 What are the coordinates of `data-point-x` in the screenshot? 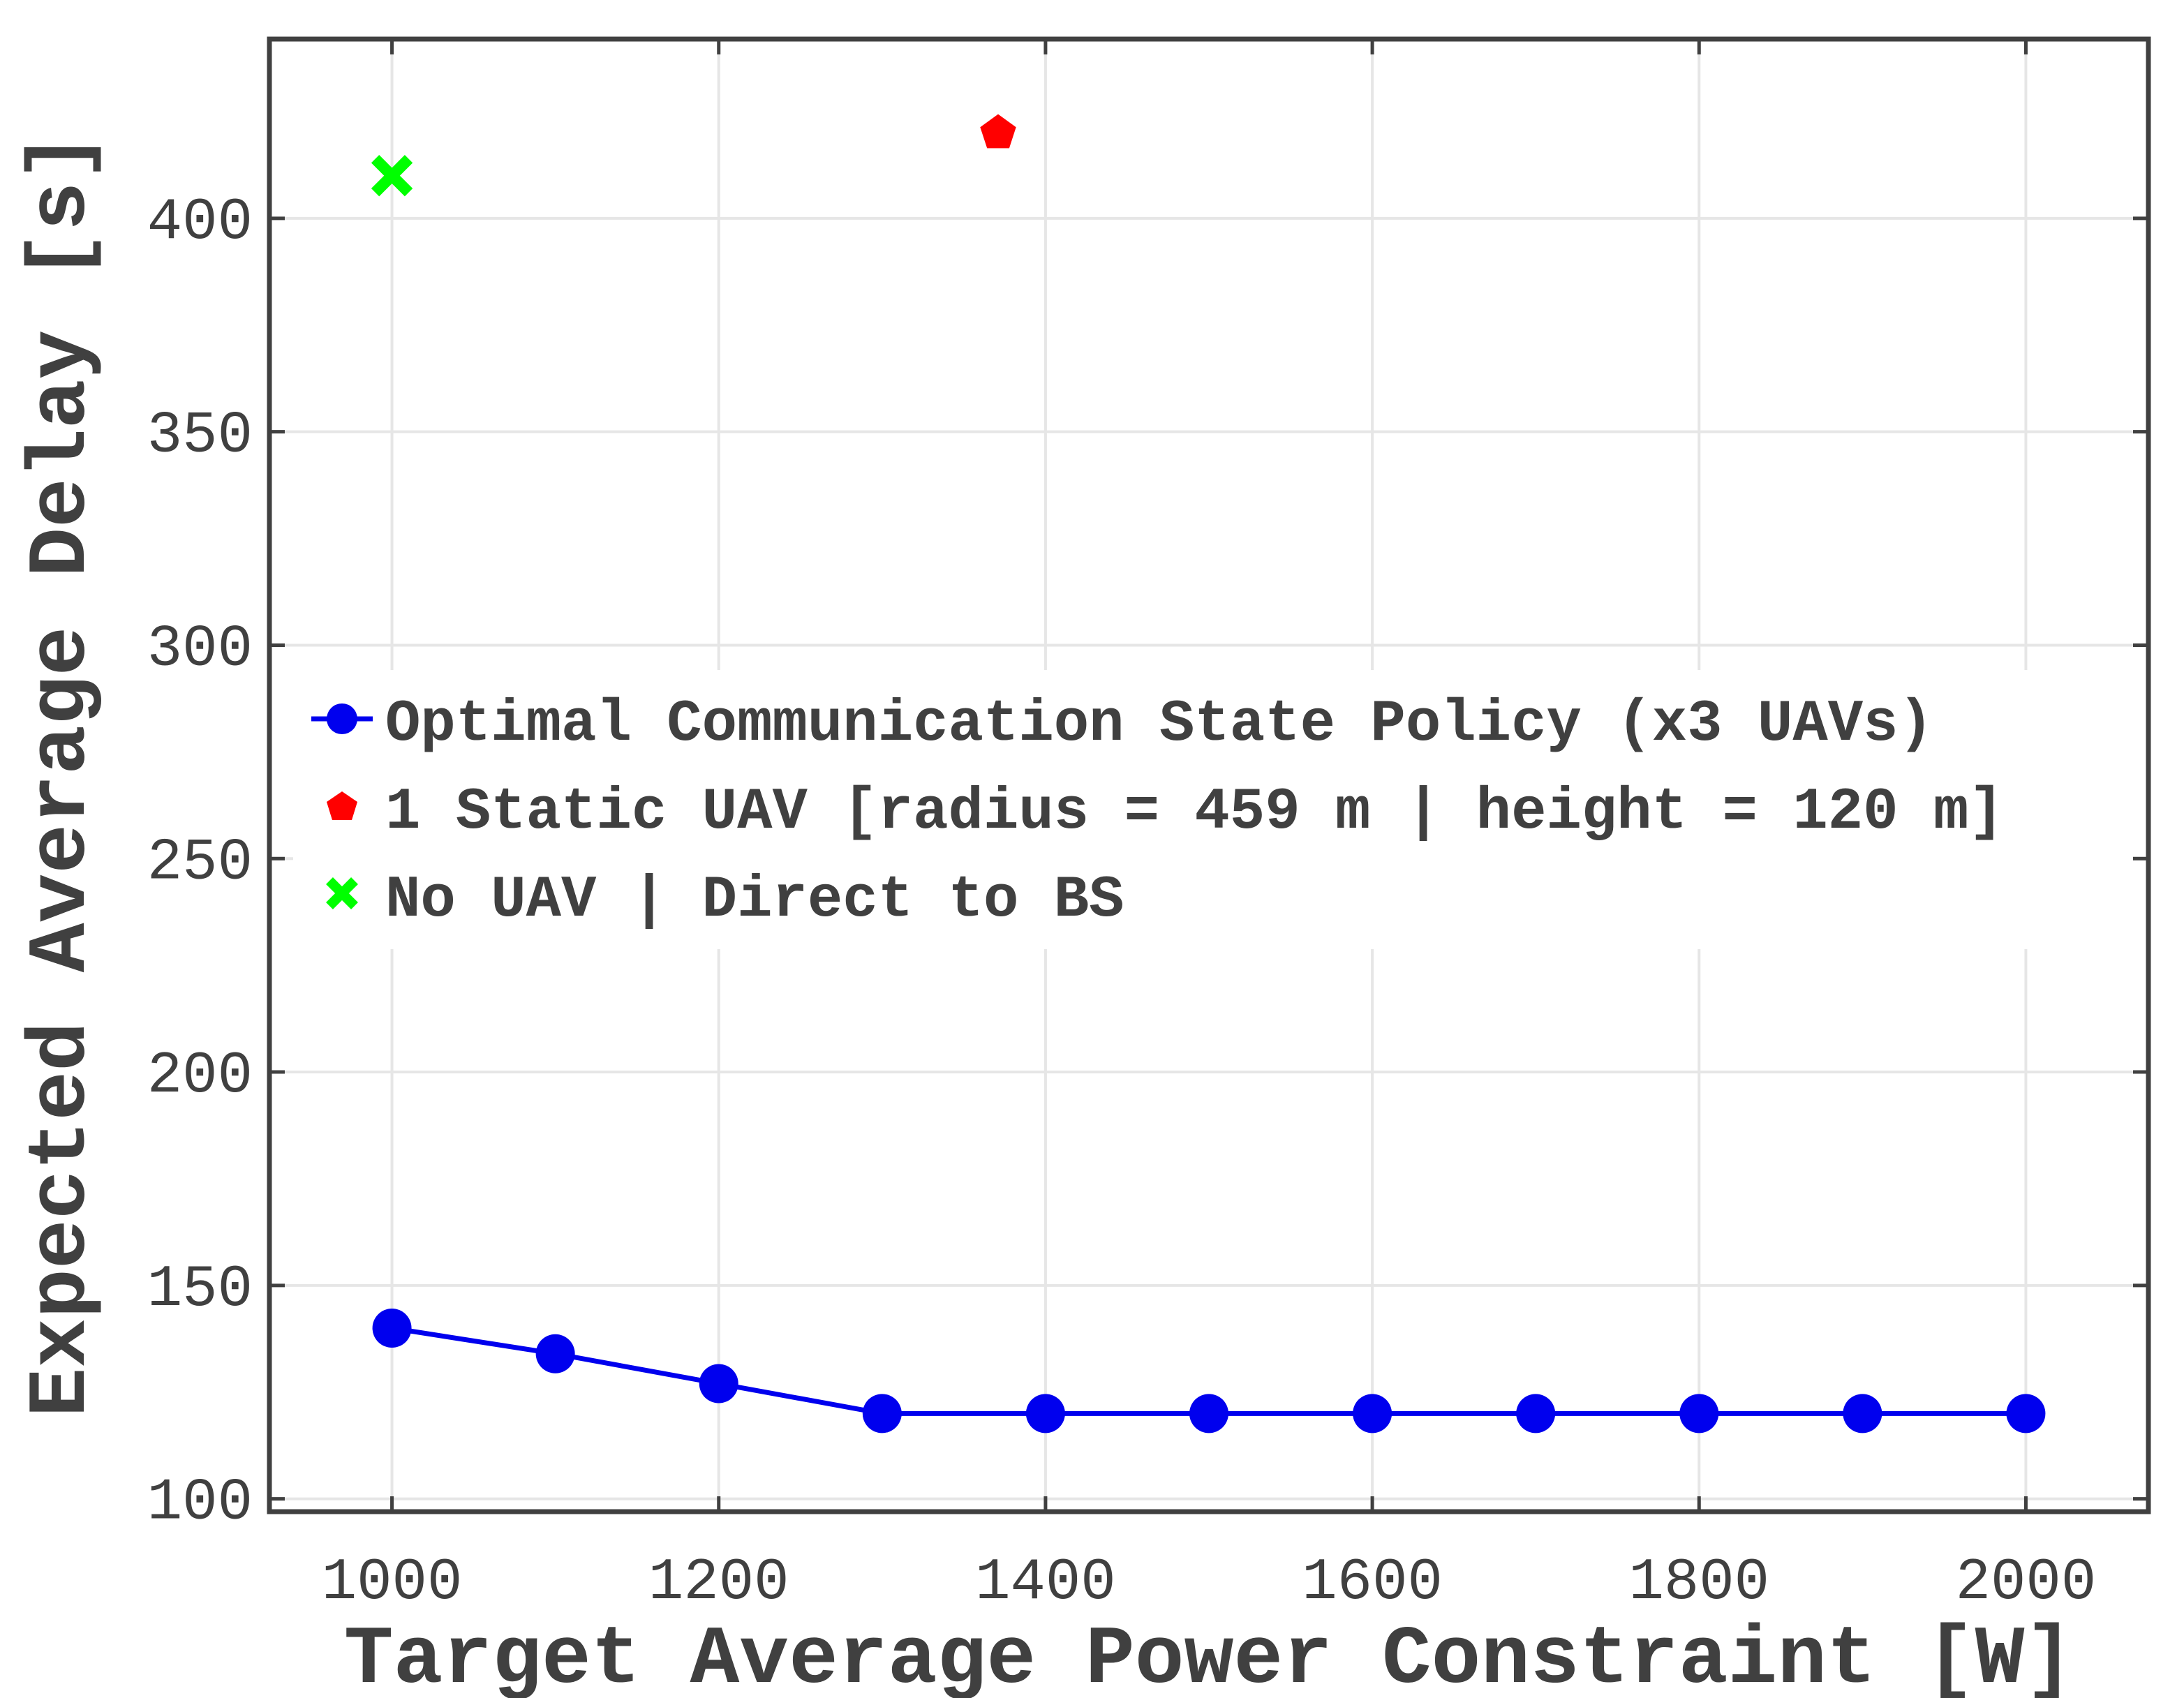 It's located at (392, 176).